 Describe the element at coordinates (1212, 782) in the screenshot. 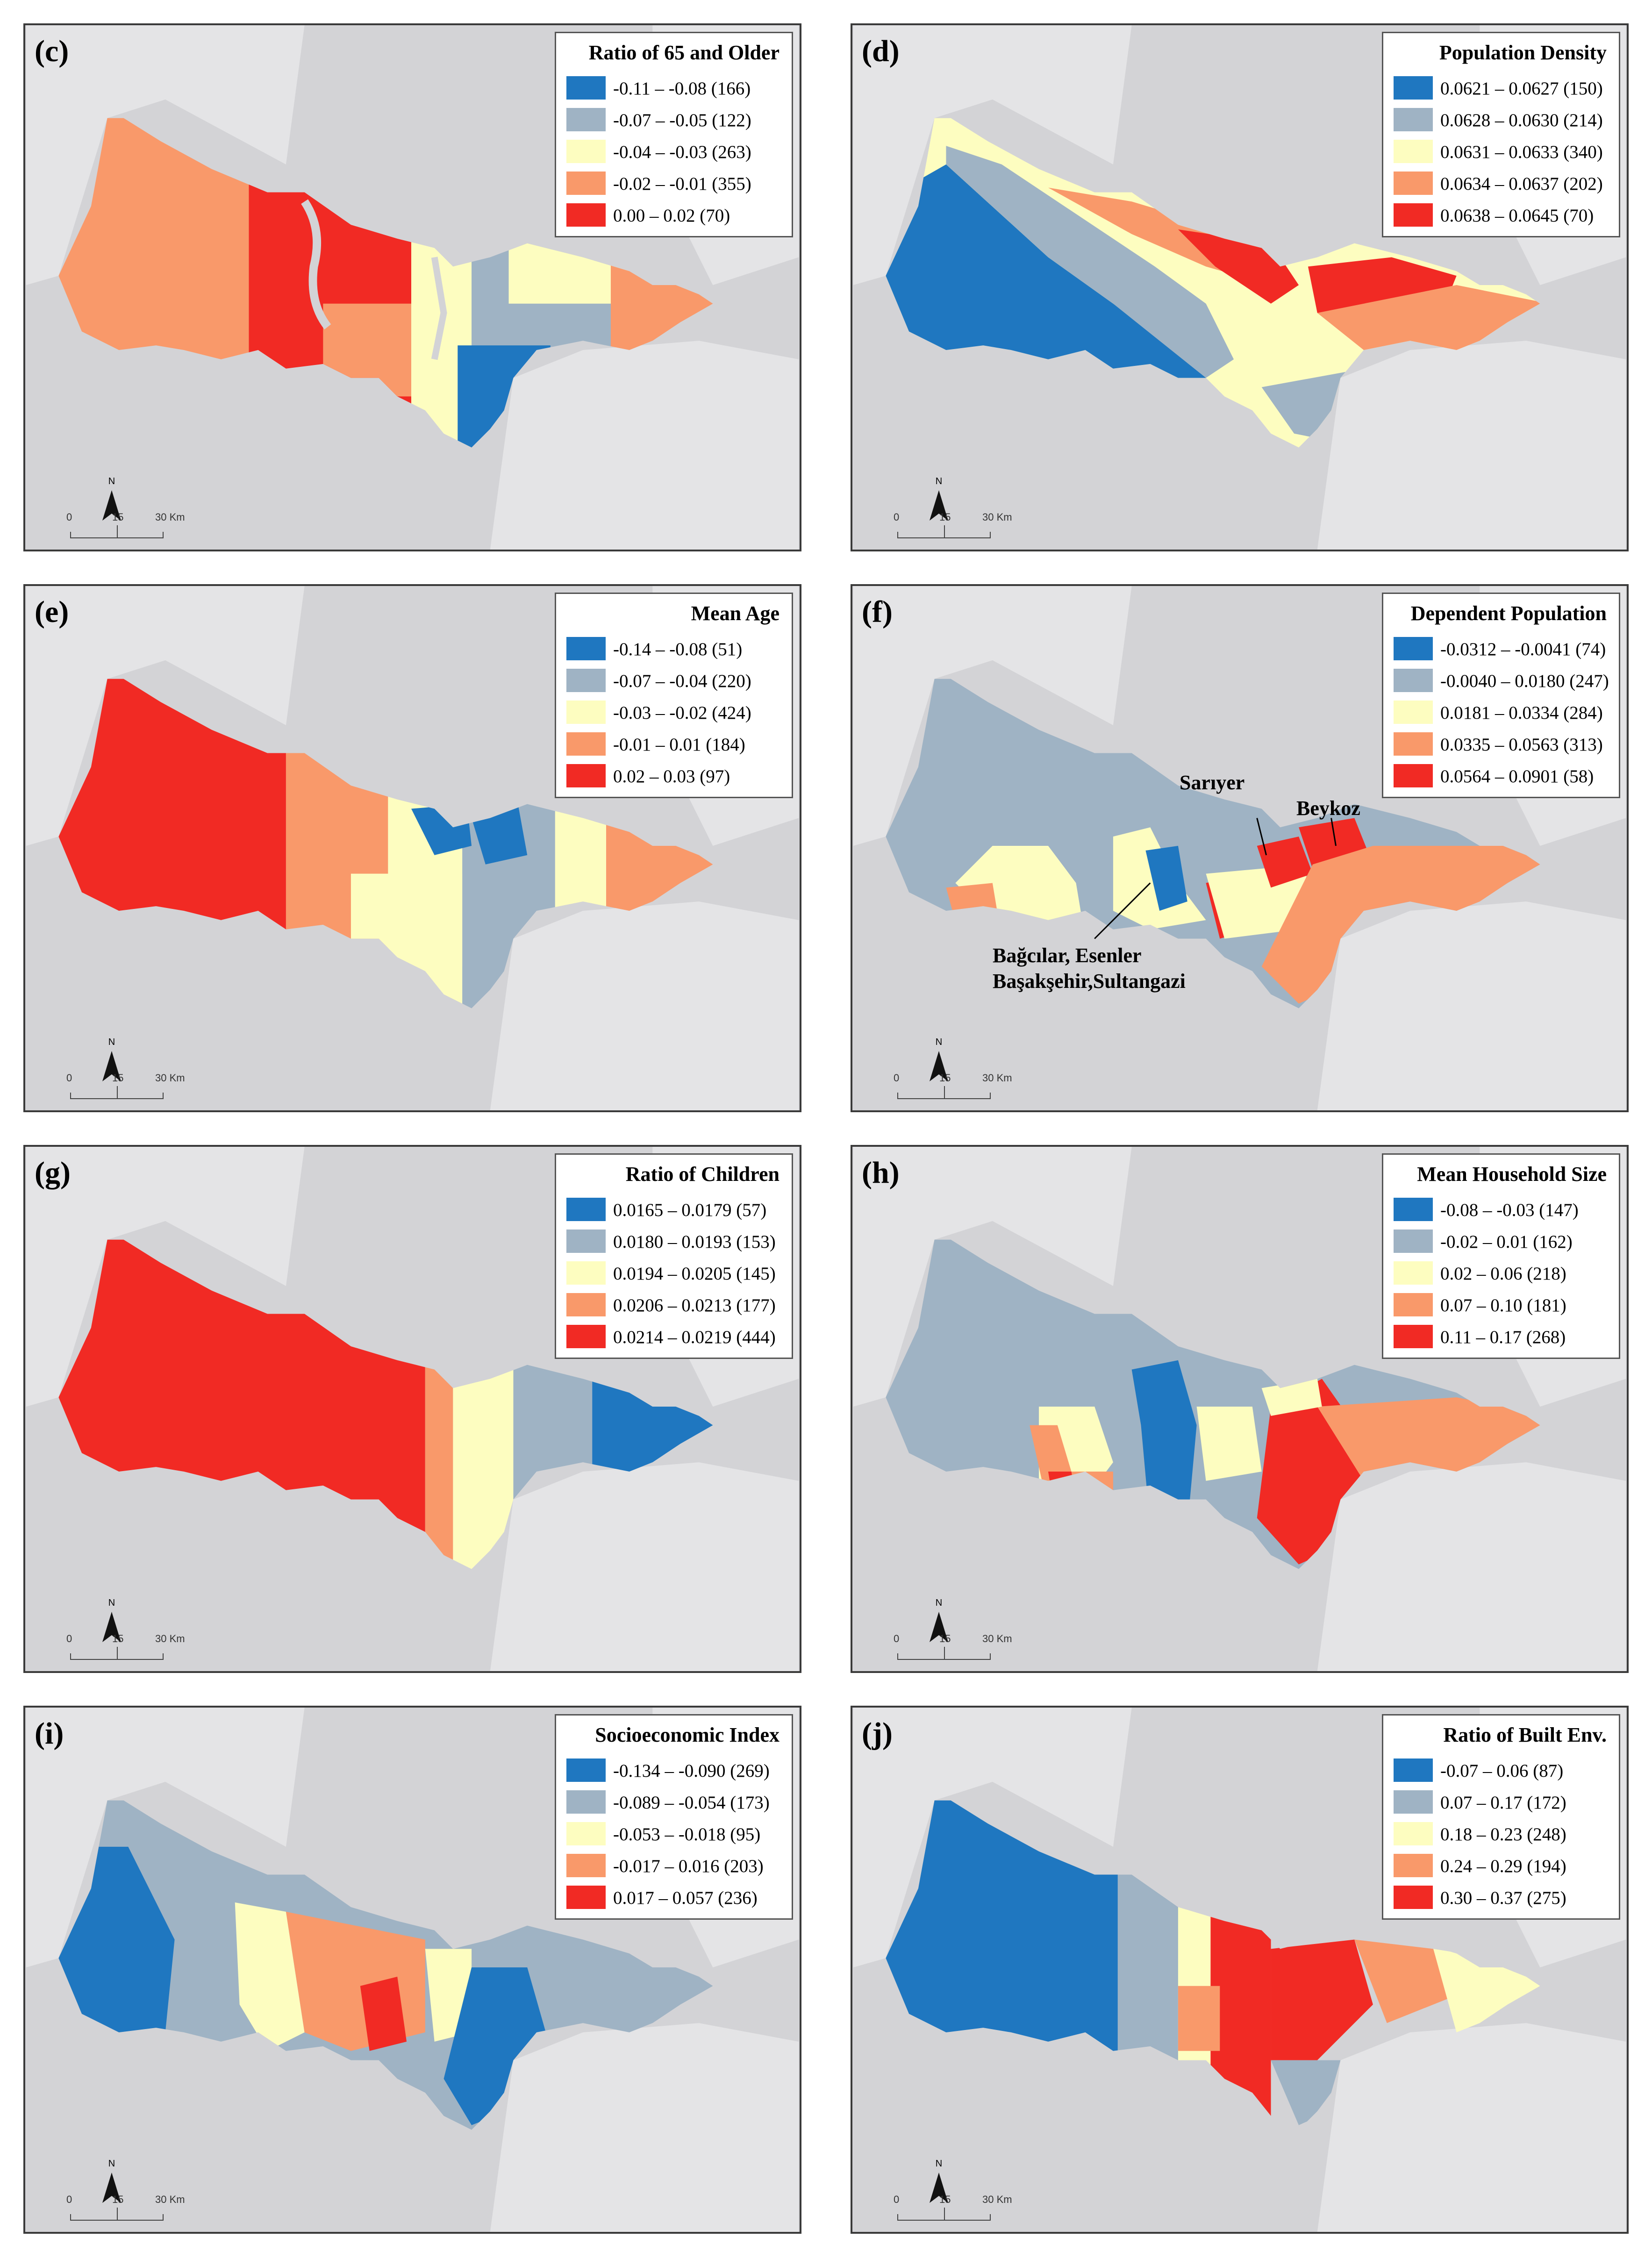

I see `annotation-sariyer: Sarıyer` at that location.